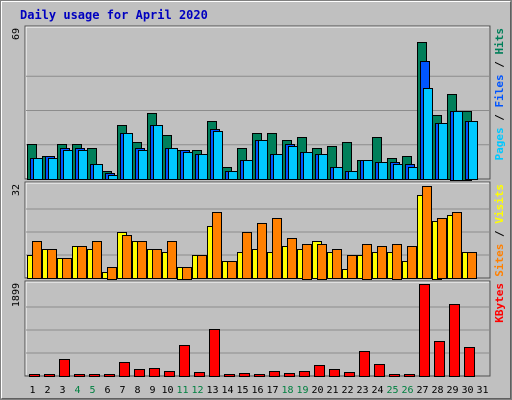 The image size is (512, 400). Describe the element at coordinates (482, 390) in the screenshot. I see `x-tick-label-day-31: 31` at that location.